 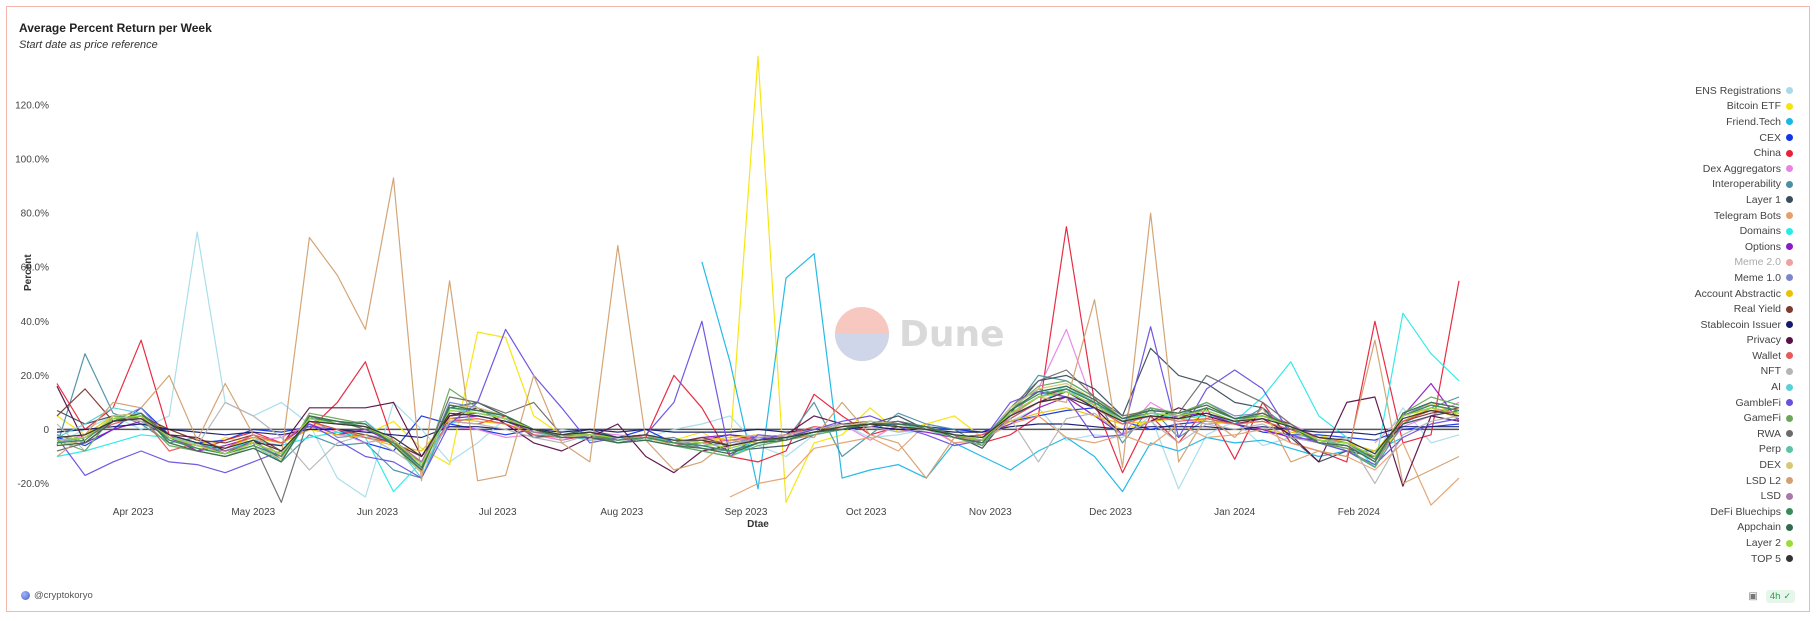 I want to click on legend-item: NFT, so click(x=1733, y=372).